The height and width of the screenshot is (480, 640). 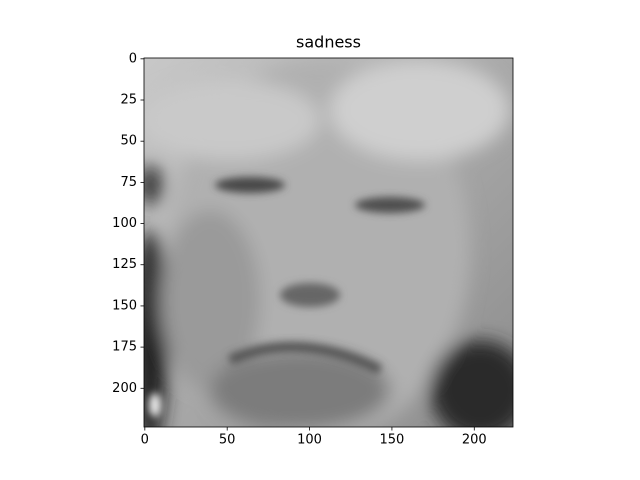 I want to click on y-tick-label: 200, so click(x=124, y=388).